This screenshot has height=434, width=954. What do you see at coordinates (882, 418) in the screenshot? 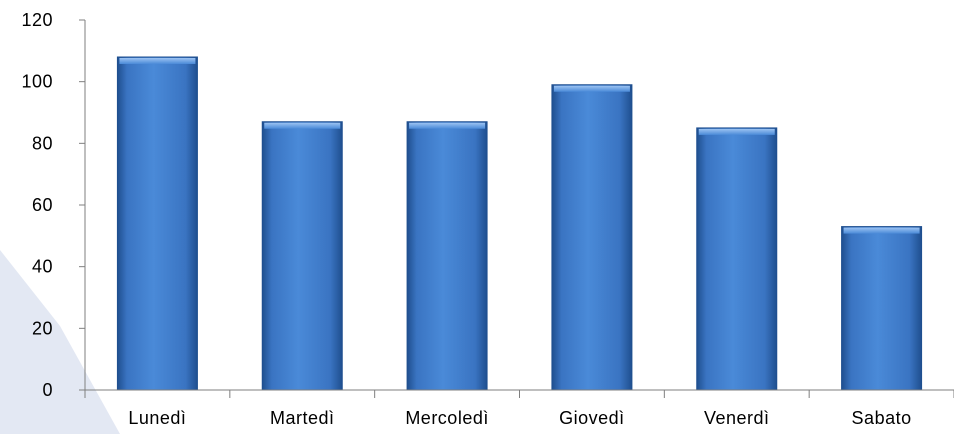
I see `x-tick-label: Sabato` at bounding box center [882, 418].